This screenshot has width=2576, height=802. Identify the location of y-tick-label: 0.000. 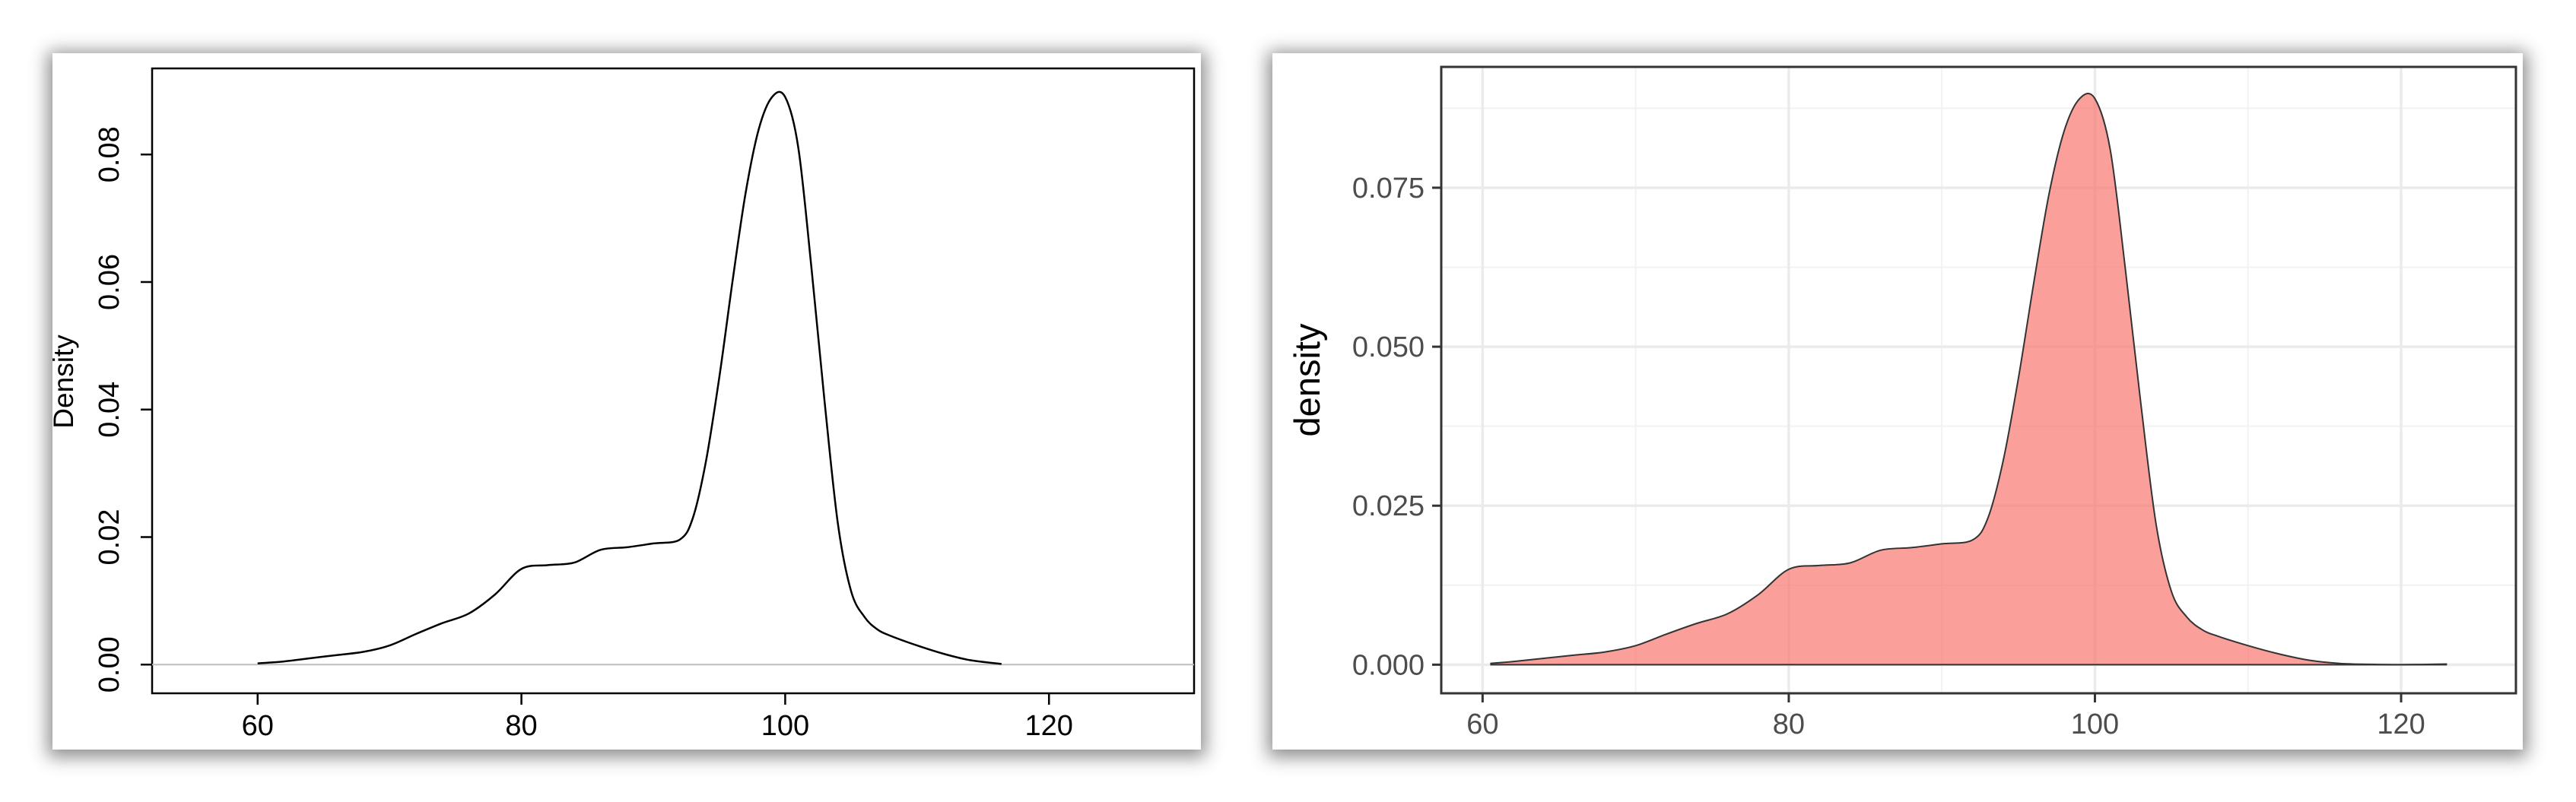
(1388, 665).